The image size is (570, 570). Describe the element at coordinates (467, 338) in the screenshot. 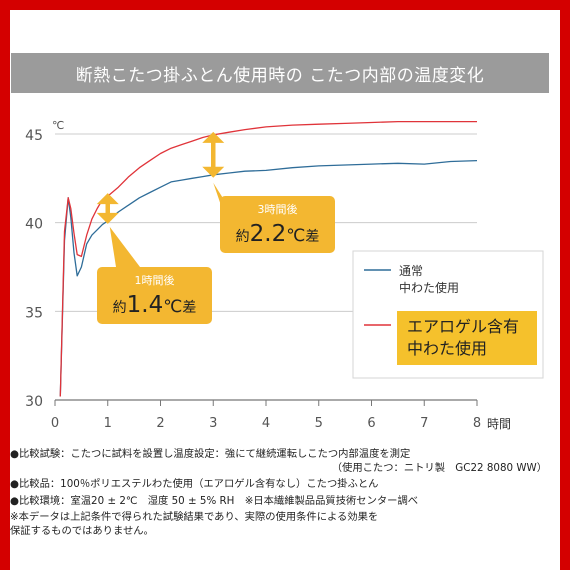

I see `legend-highlight` at that location.